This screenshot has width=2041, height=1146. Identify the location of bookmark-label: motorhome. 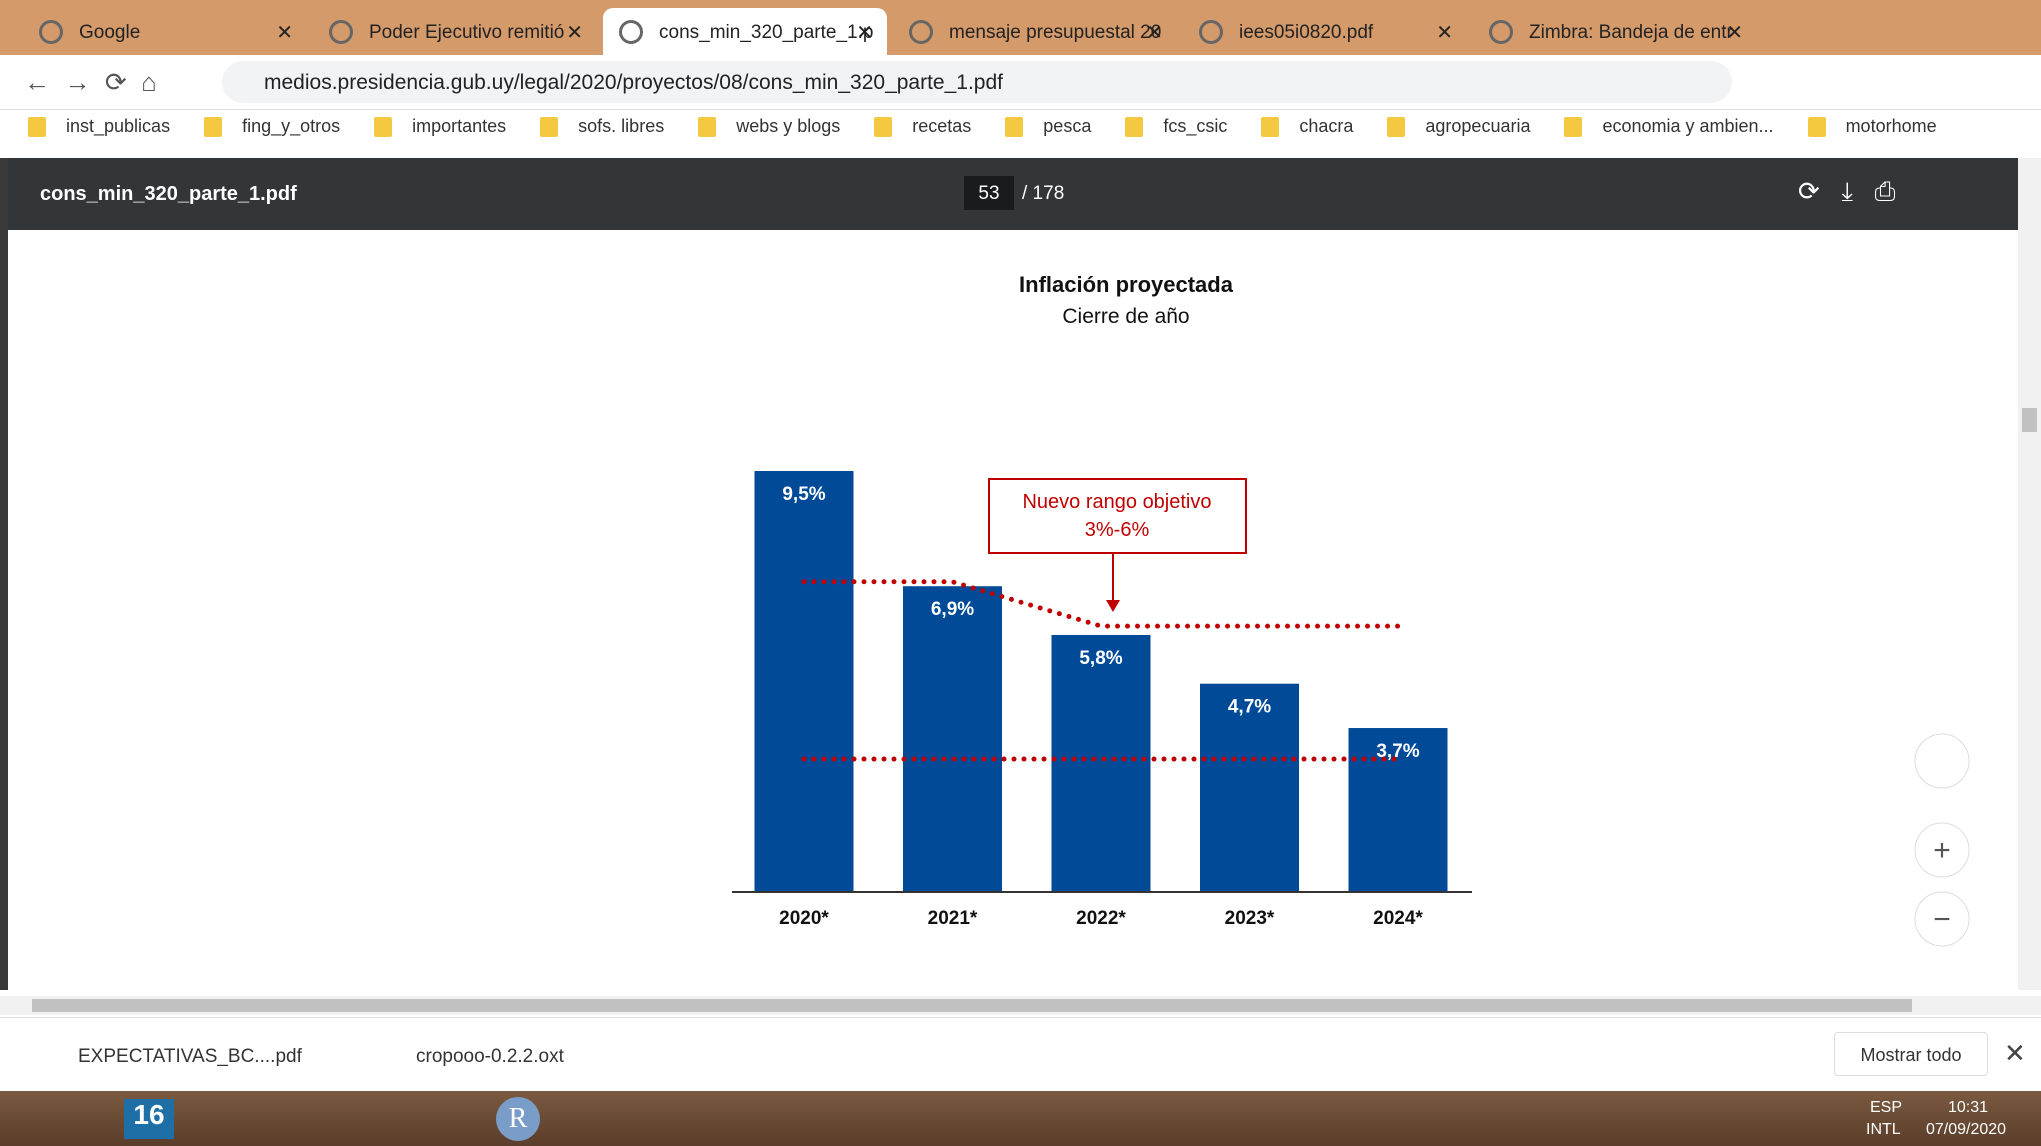
(1891, 126).